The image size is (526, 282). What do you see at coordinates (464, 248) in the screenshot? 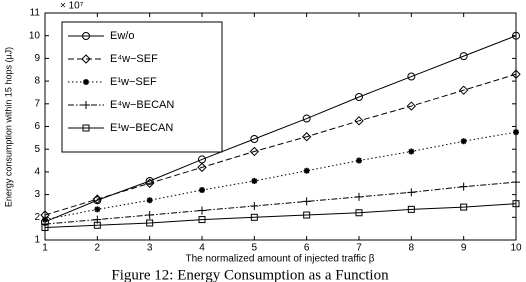
I see `x-tick-label: 9` at bounding box center [464, 248].